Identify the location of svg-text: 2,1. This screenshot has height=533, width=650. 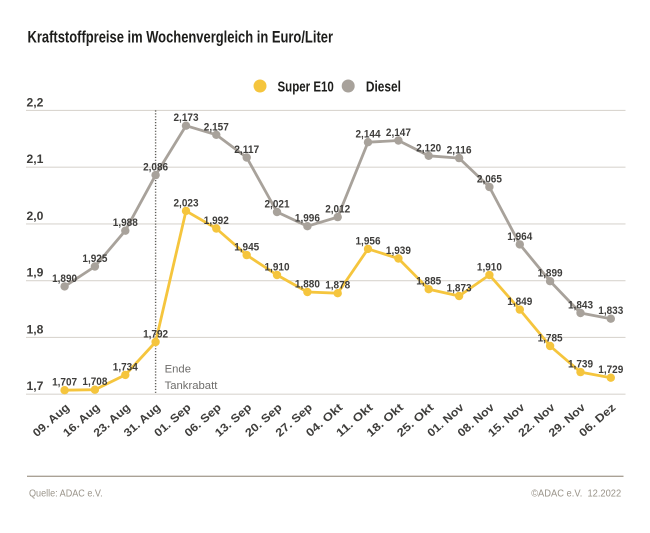
(35, 159).